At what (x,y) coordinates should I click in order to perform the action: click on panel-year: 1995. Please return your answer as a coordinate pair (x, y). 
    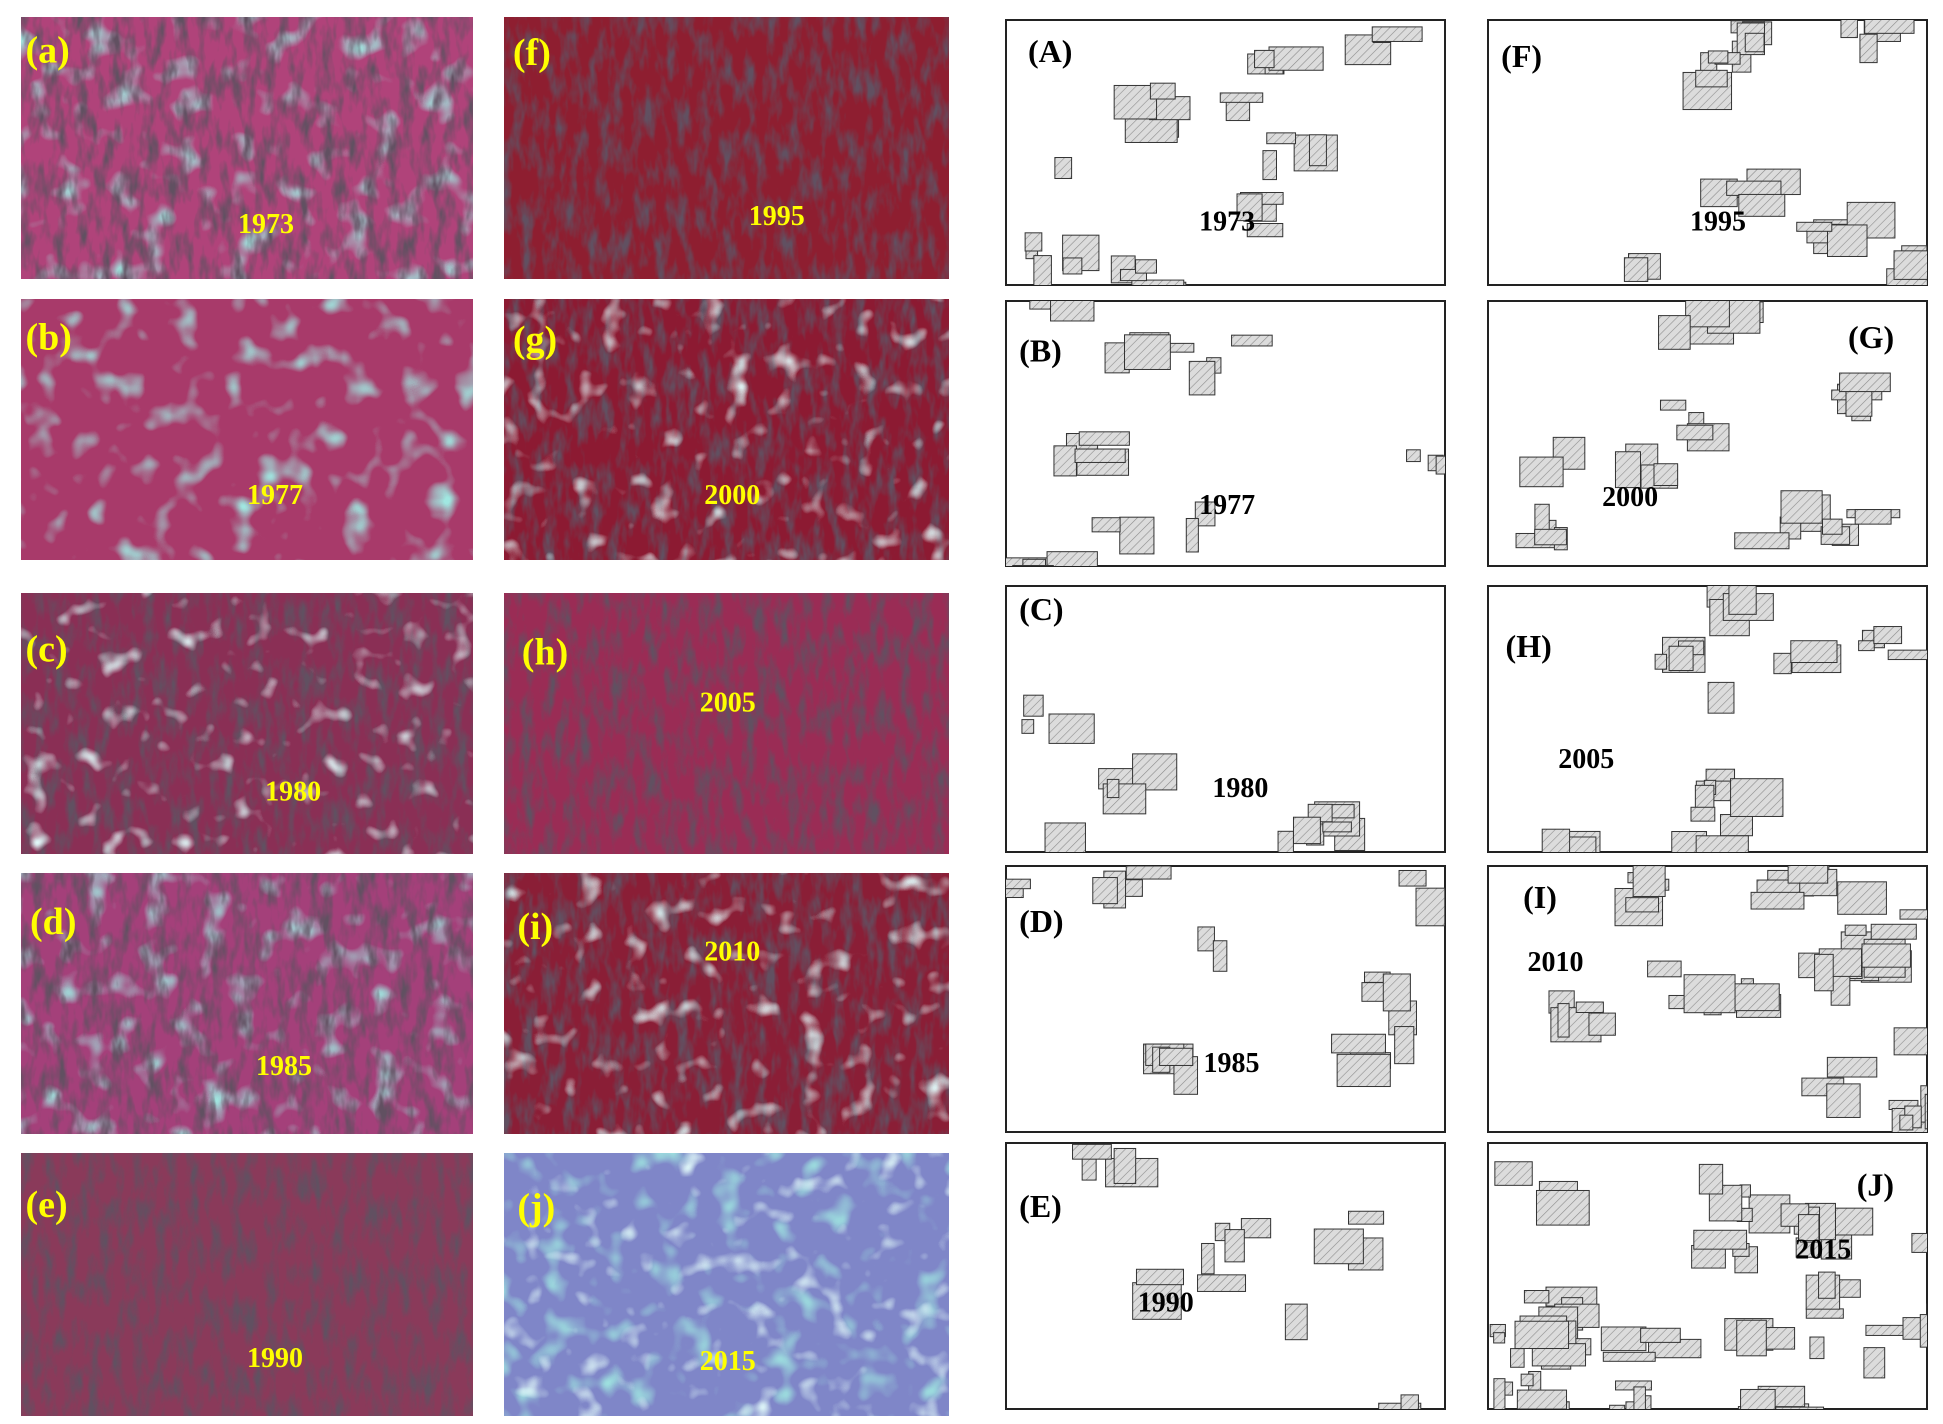
    Looking at the image, I should click on (1718, 221).